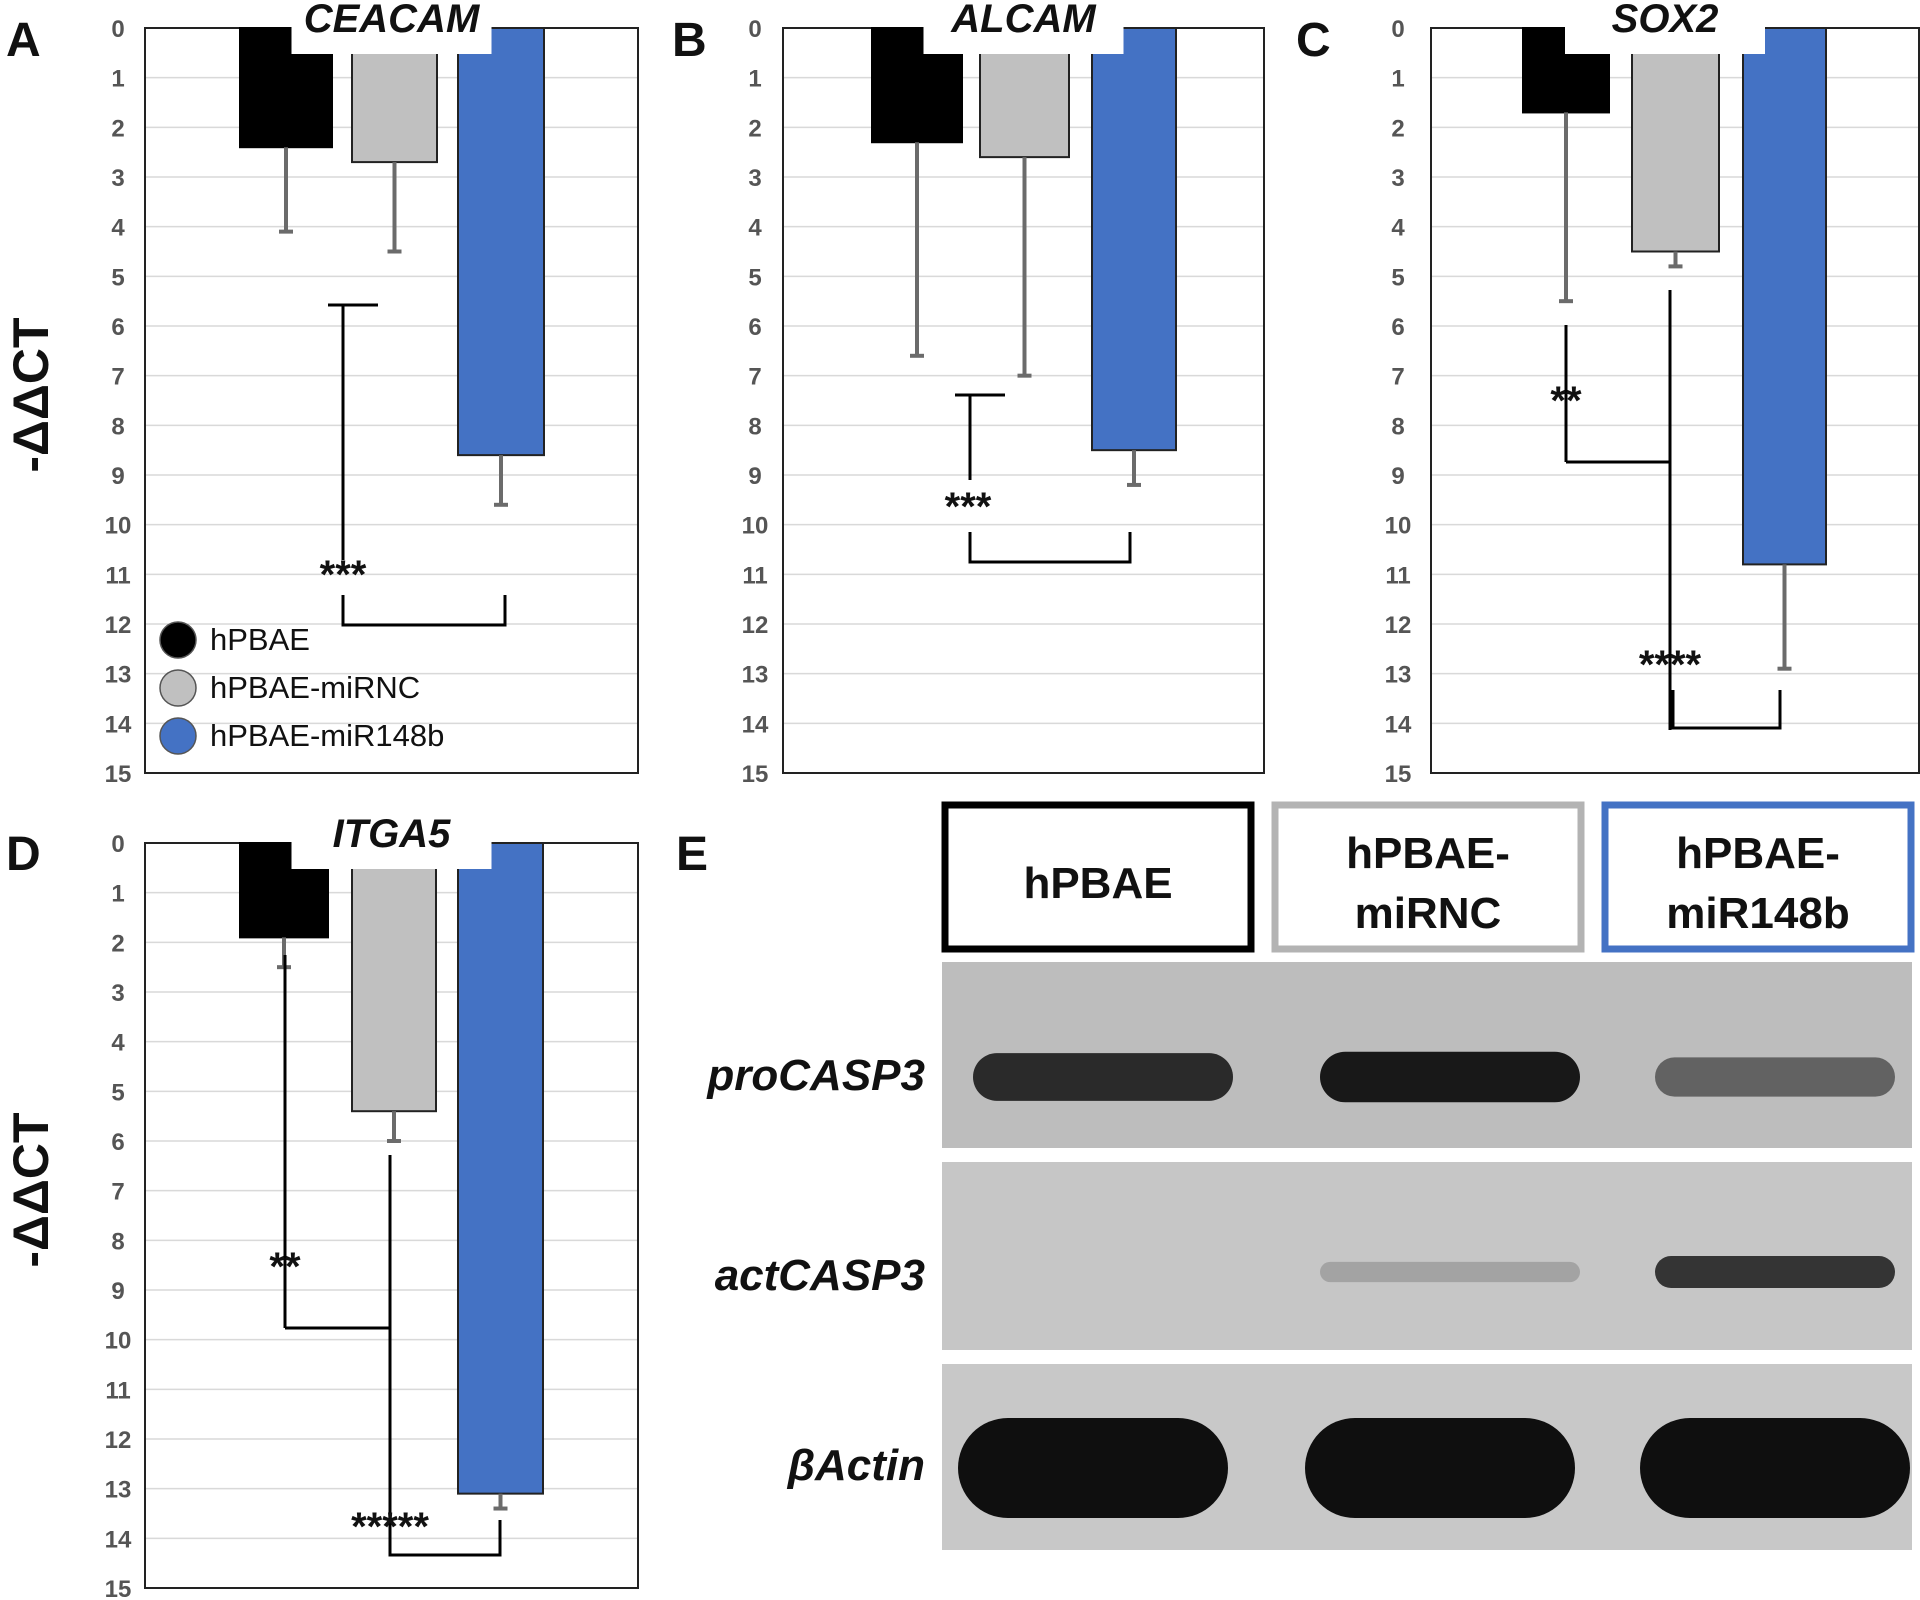  I want to click on blot-header-box-mirnc, so click(1428, 877).